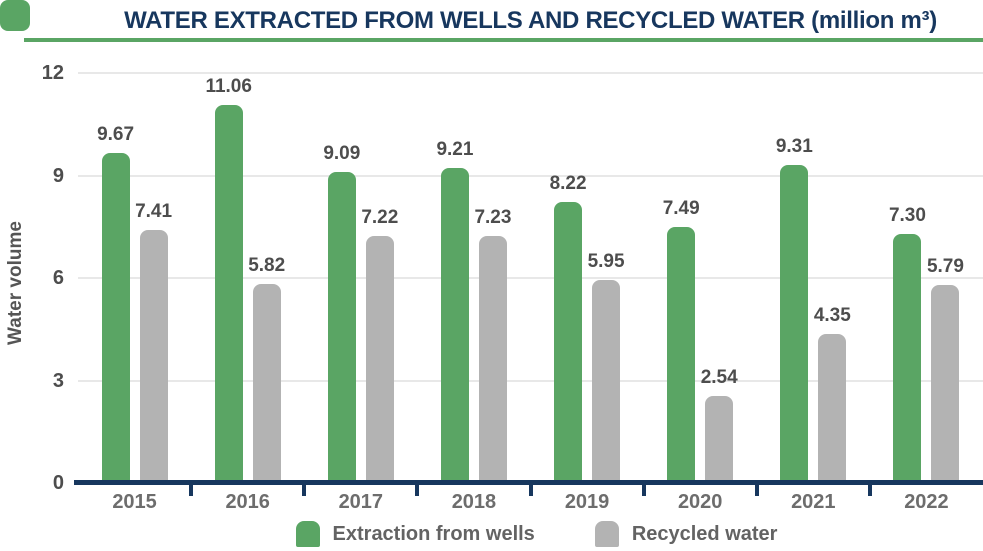 This screenshot has width=983, height=551. I want to click on legend-label-extraction-from-wells: Extraction from wells, so click(433, 533).